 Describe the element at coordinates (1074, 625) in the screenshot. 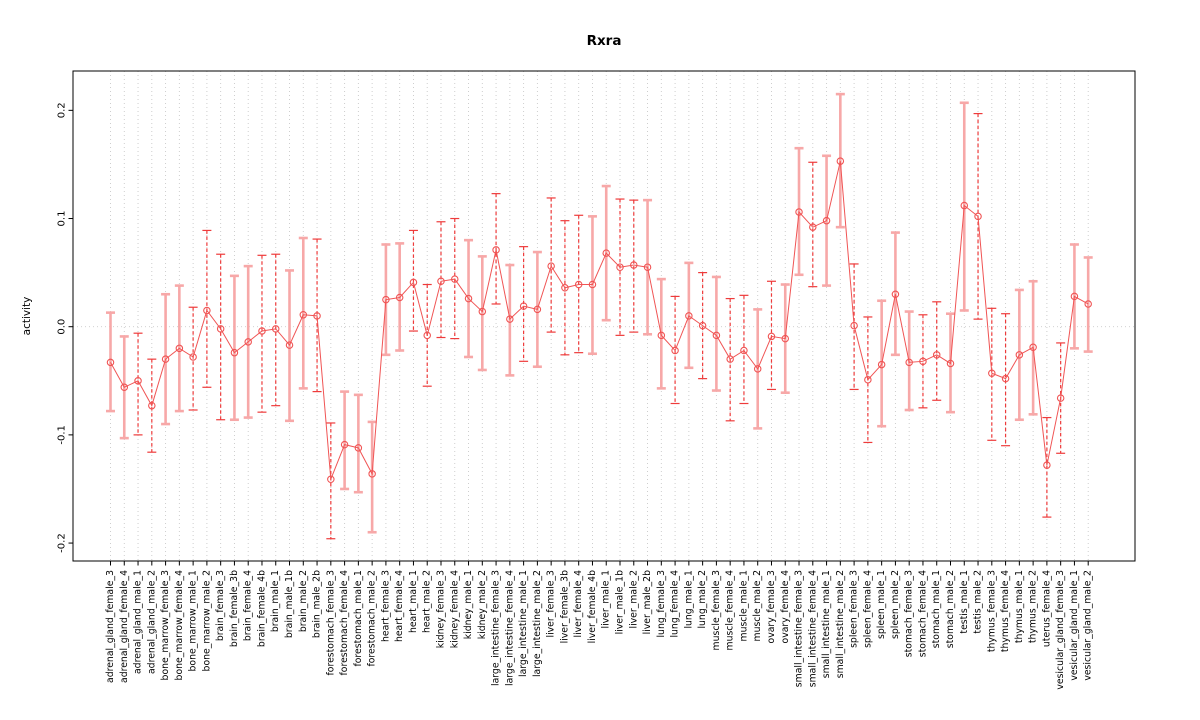

I see `x-tick-label: vesicular_gland_male_1` at that location.